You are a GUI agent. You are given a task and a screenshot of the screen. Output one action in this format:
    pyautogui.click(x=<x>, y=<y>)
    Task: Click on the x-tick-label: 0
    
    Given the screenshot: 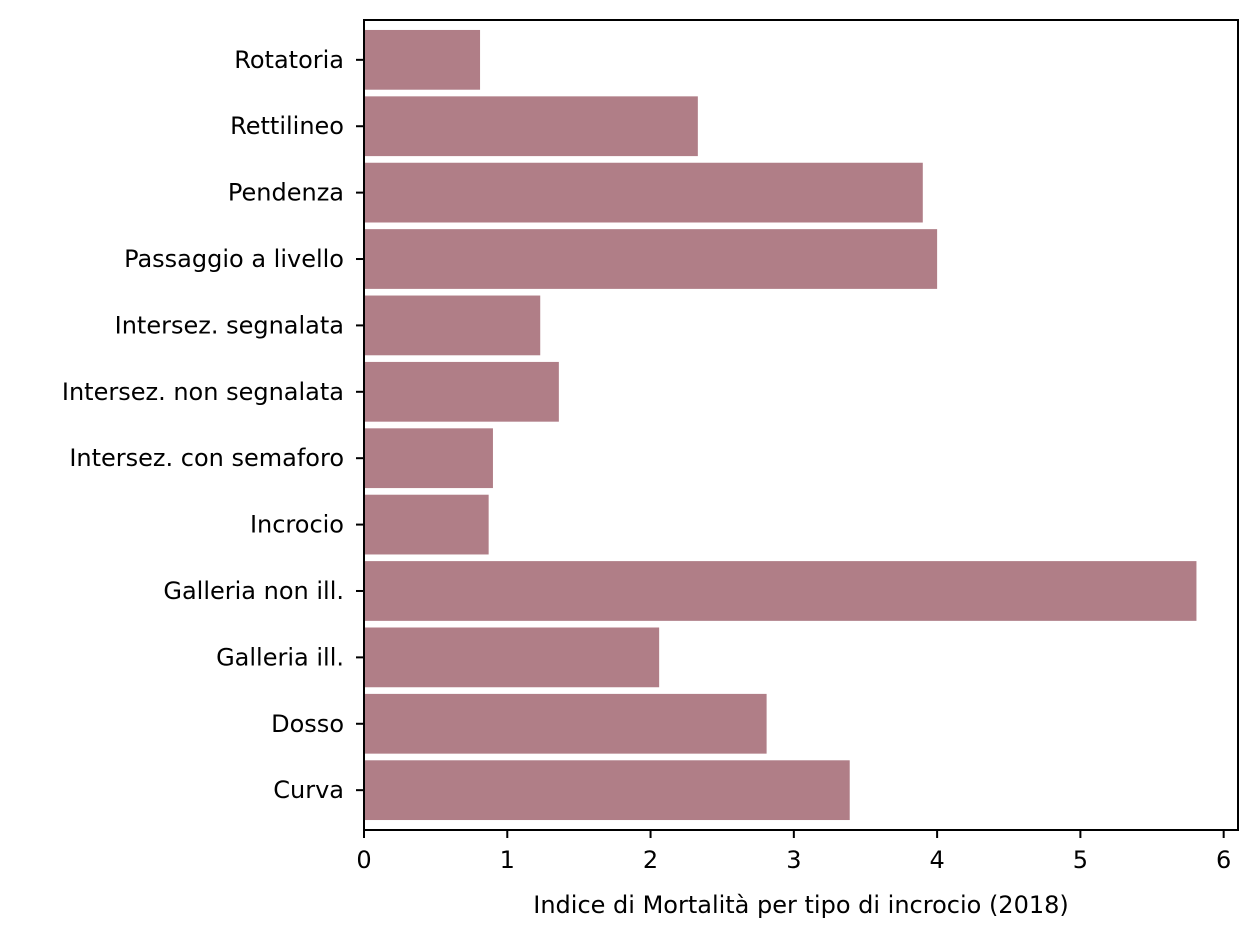 What is the action you would take?
    pyautogui.click(x=363, y=860)
    